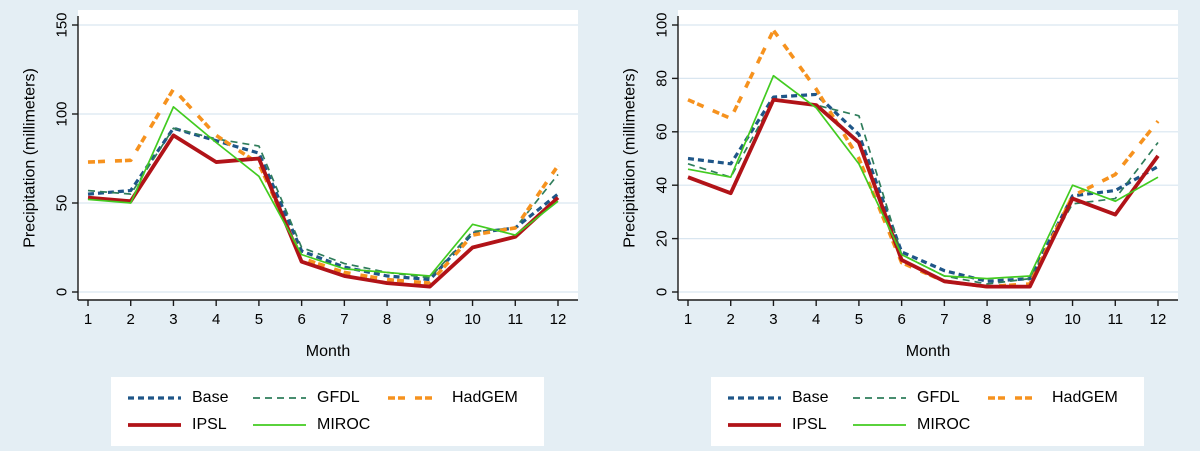 The height and width of the screenshot is (451, 1200). Describe the element at coordinates (62, 24) in the screenshot. I see `y-tick-label: 150` at that location.